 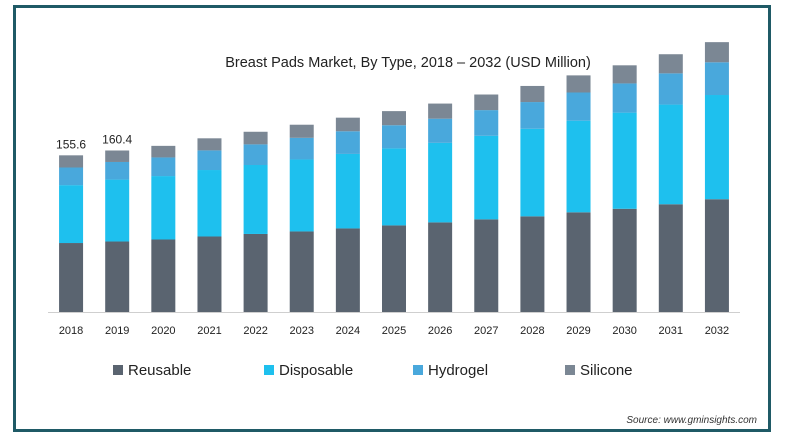 What do you see at coordinates (458, 370) in the screenshot?
I see `legend-label-hydrogel: Hydrogel` at bounding box center [458, 370].